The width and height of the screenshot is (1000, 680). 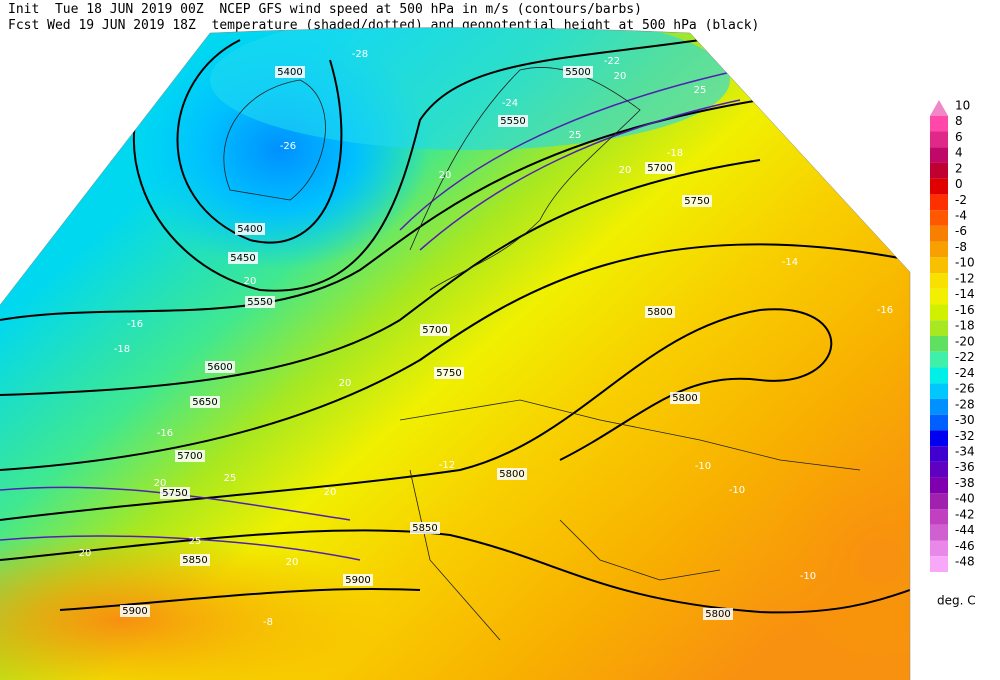 What do you see at coordinates (961, 231) in the screenshot?
I see `colorbar-label: -6` at bounding box center [961, 231].